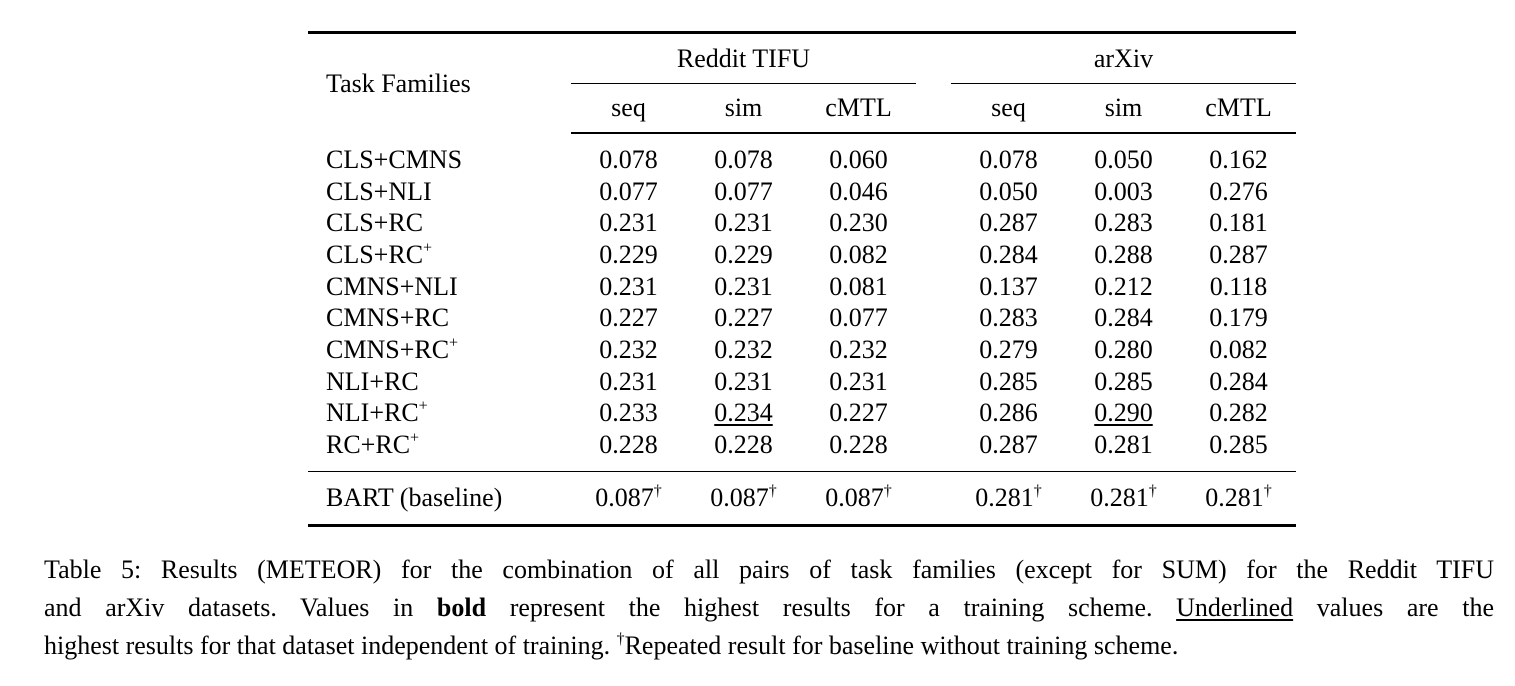 This screenshot has width=1515, height=686. I want to click on table-row: RC+RC+ 0.228 0.228 0.228 0.287 0.281 0.285, so click(802, 445).